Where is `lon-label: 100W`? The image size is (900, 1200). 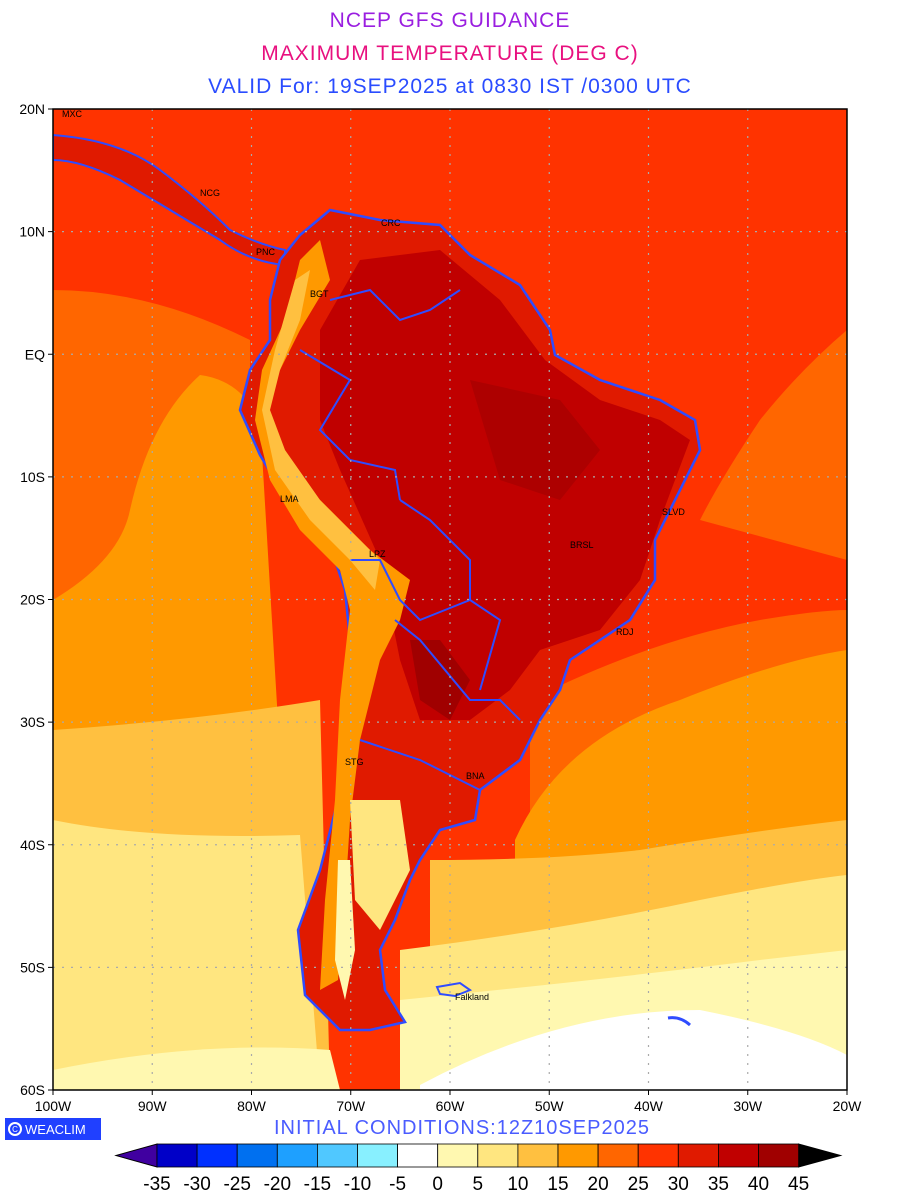
lon-label: 100W is located at coordinates (53, 1106).